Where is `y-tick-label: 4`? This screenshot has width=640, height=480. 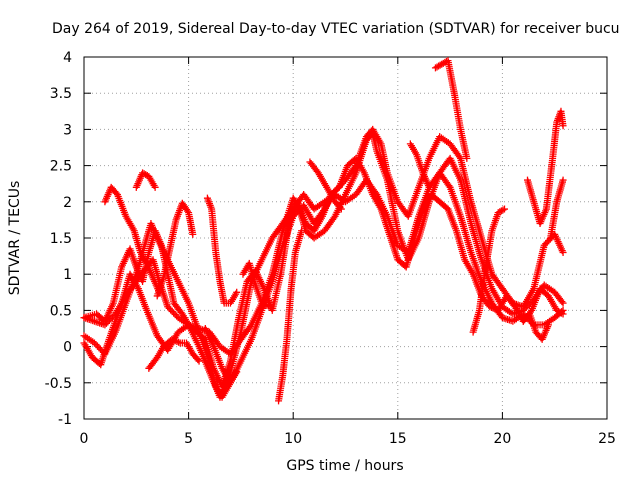 y-tick-label: 4 is located at coordinates (67, 58).